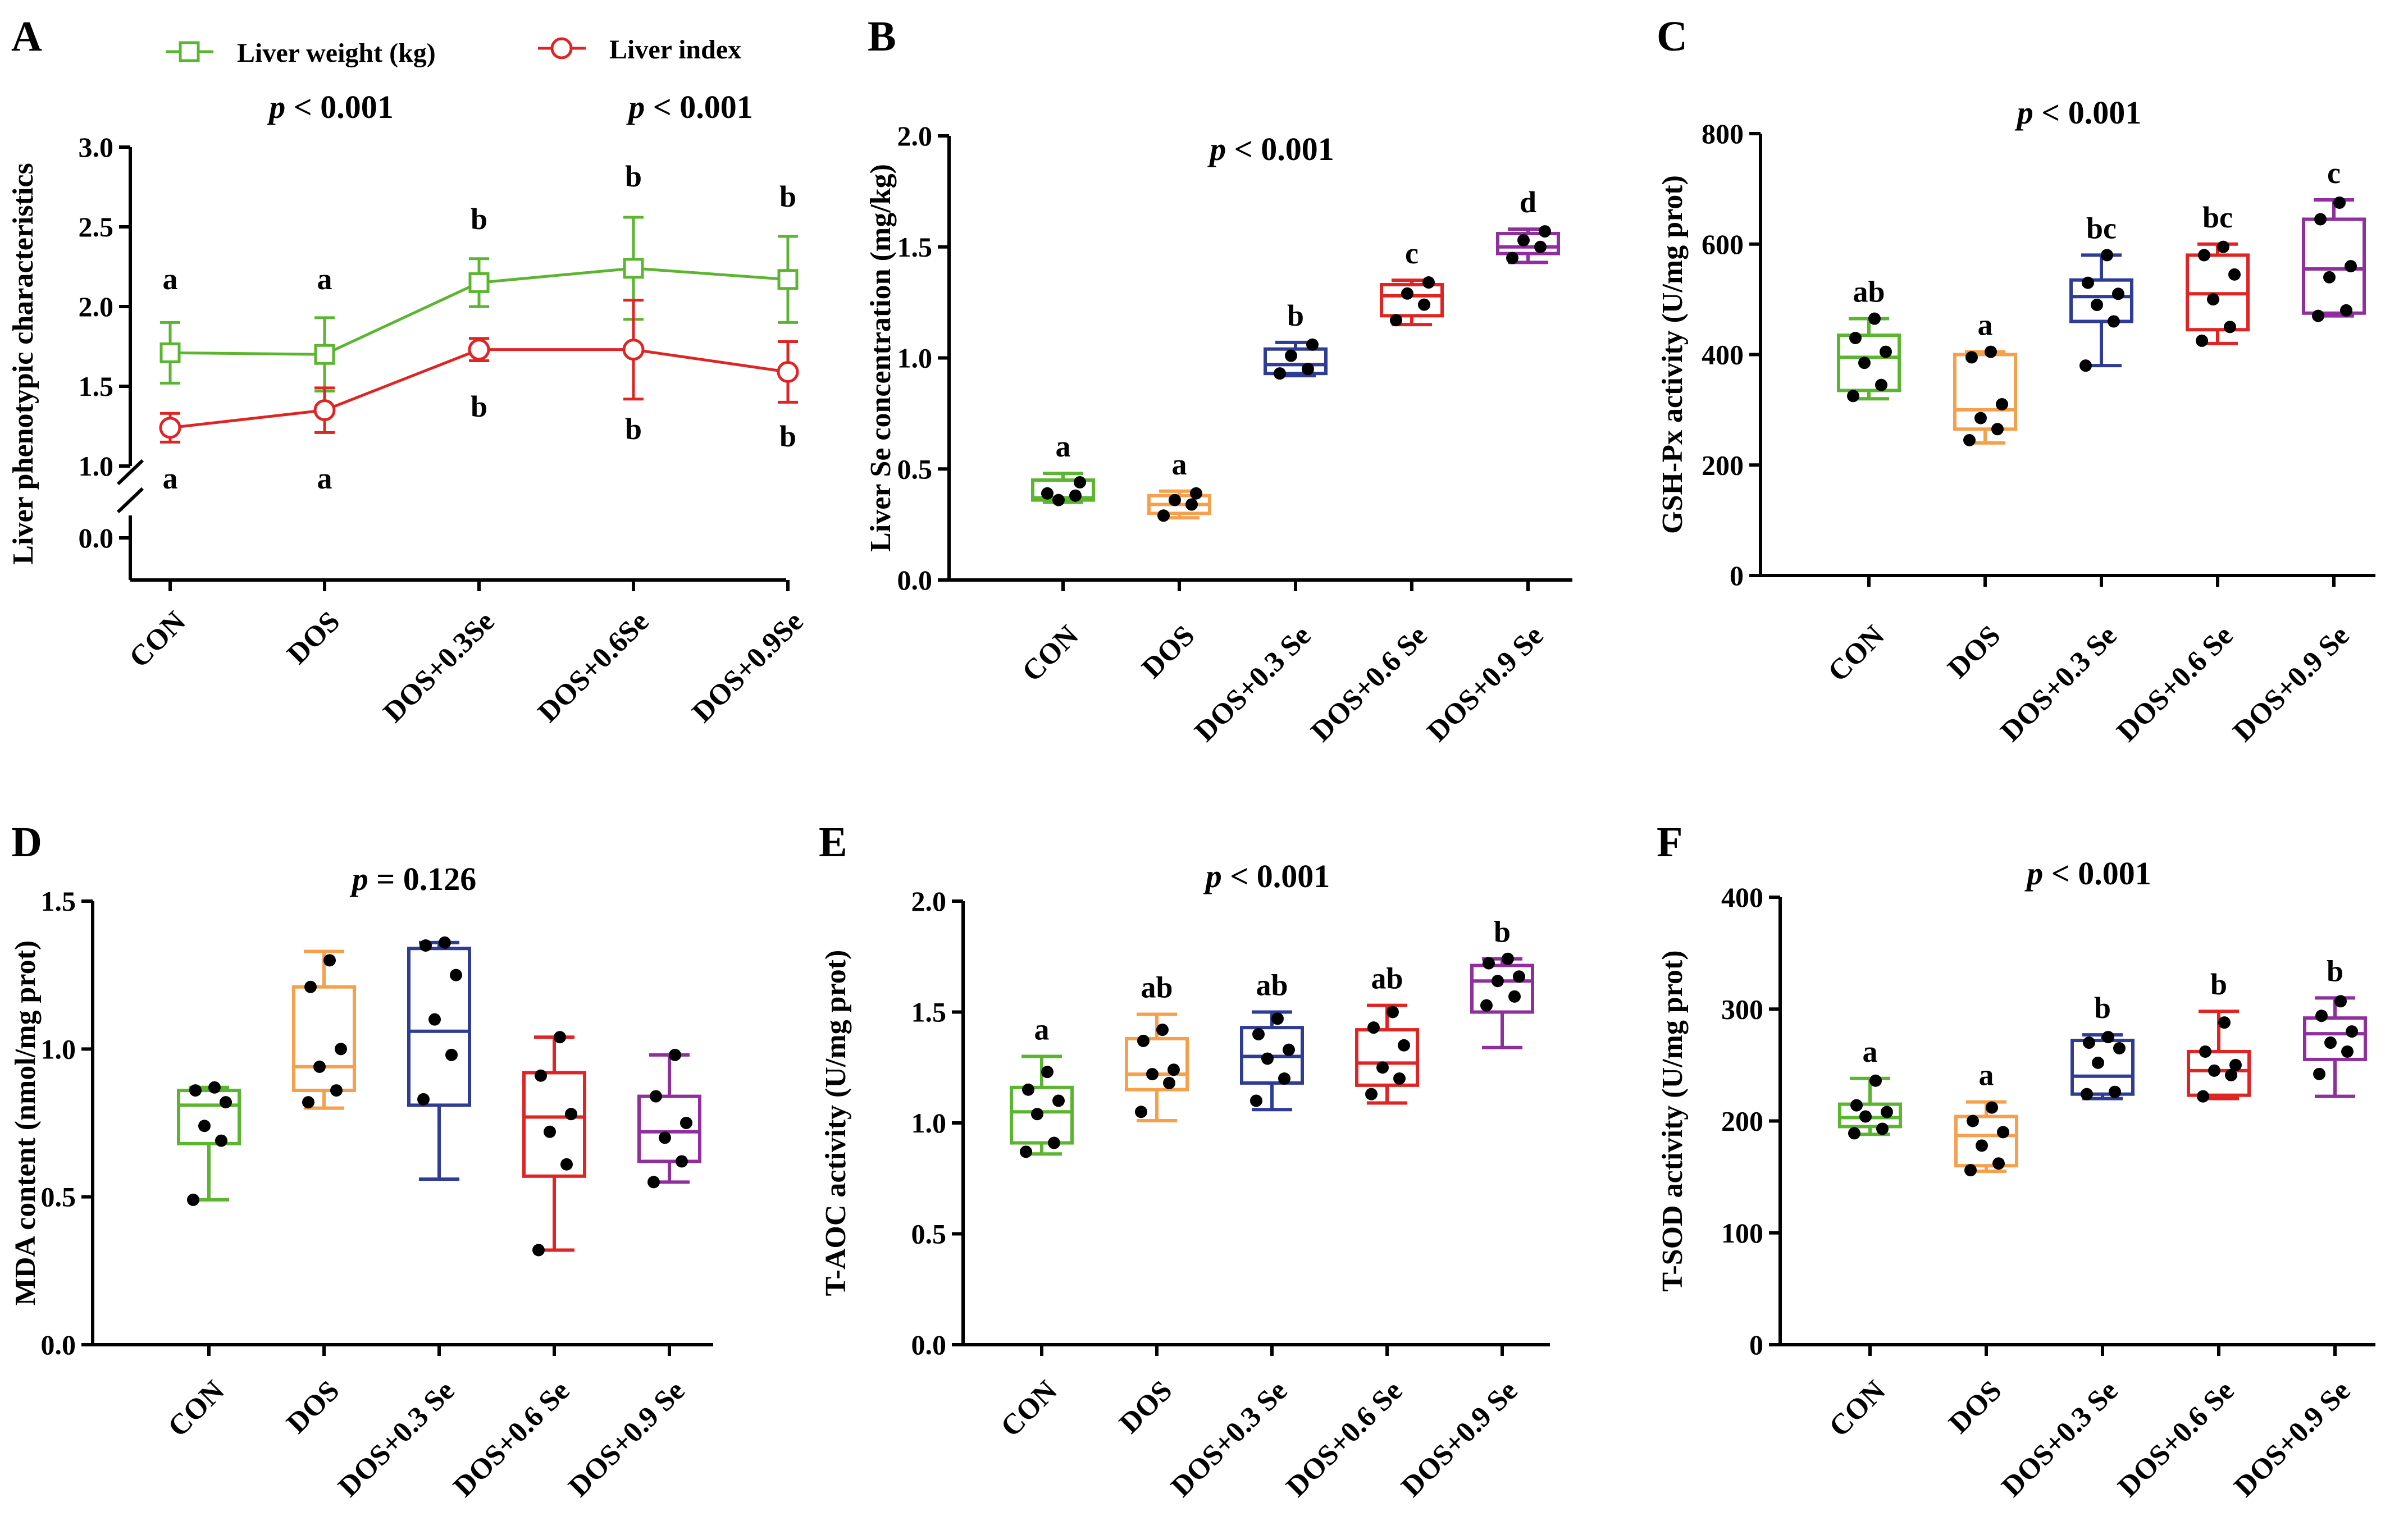 This screenshot has width=2408, height=1530. I want to click on legend-marker-square, so click(189, 51).